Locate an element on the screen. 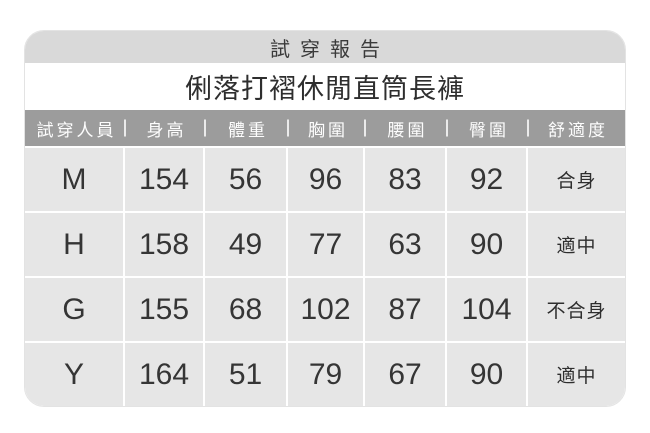 Image resolution: width=650 pixels, height=433 pixels. column-header-waist: 腰圍 is located at coordinates (406, 128).